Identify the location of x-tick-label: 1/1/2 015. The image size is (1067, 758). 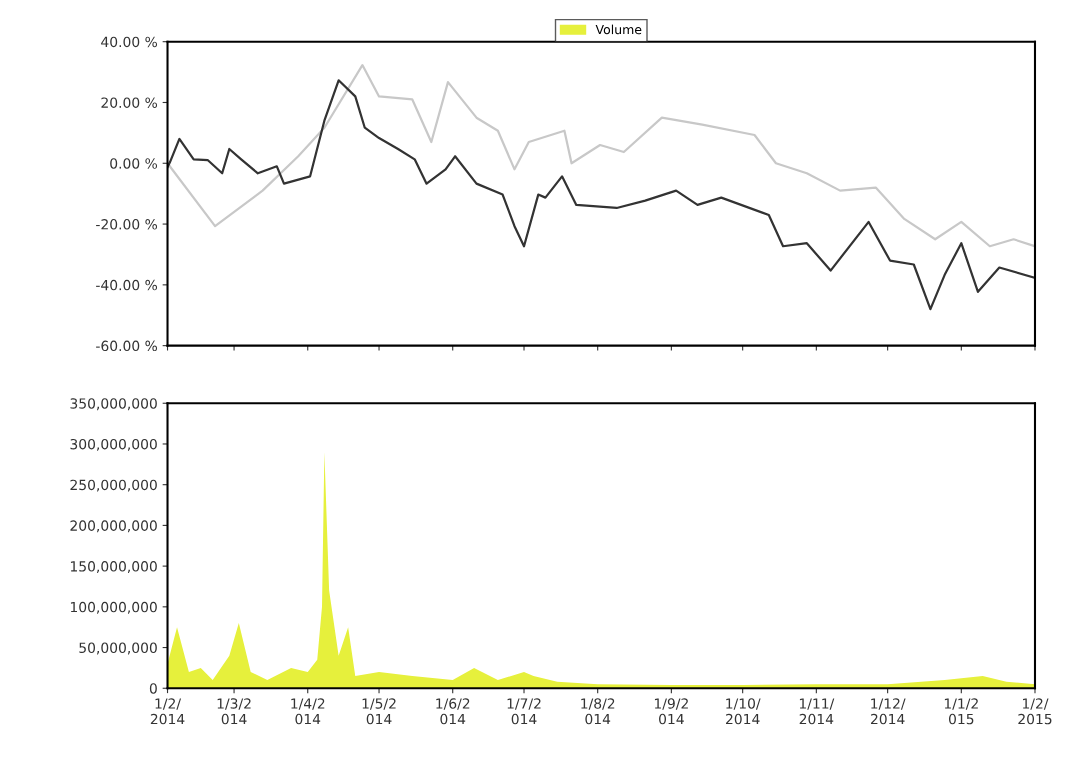
(961, 711).